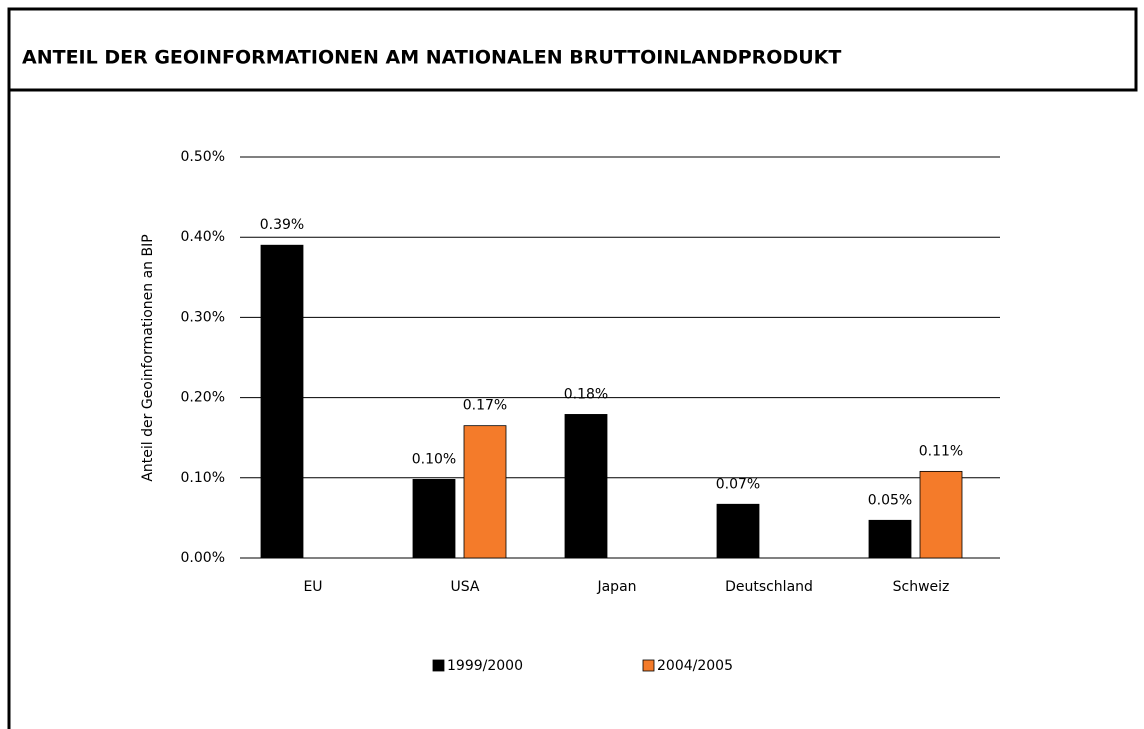 The height and width of the screenshot is (729, 1144). Describe the element at coordinates (203, 157) in the screenshot. I see `y-tick-label: 0.50%` at that location.